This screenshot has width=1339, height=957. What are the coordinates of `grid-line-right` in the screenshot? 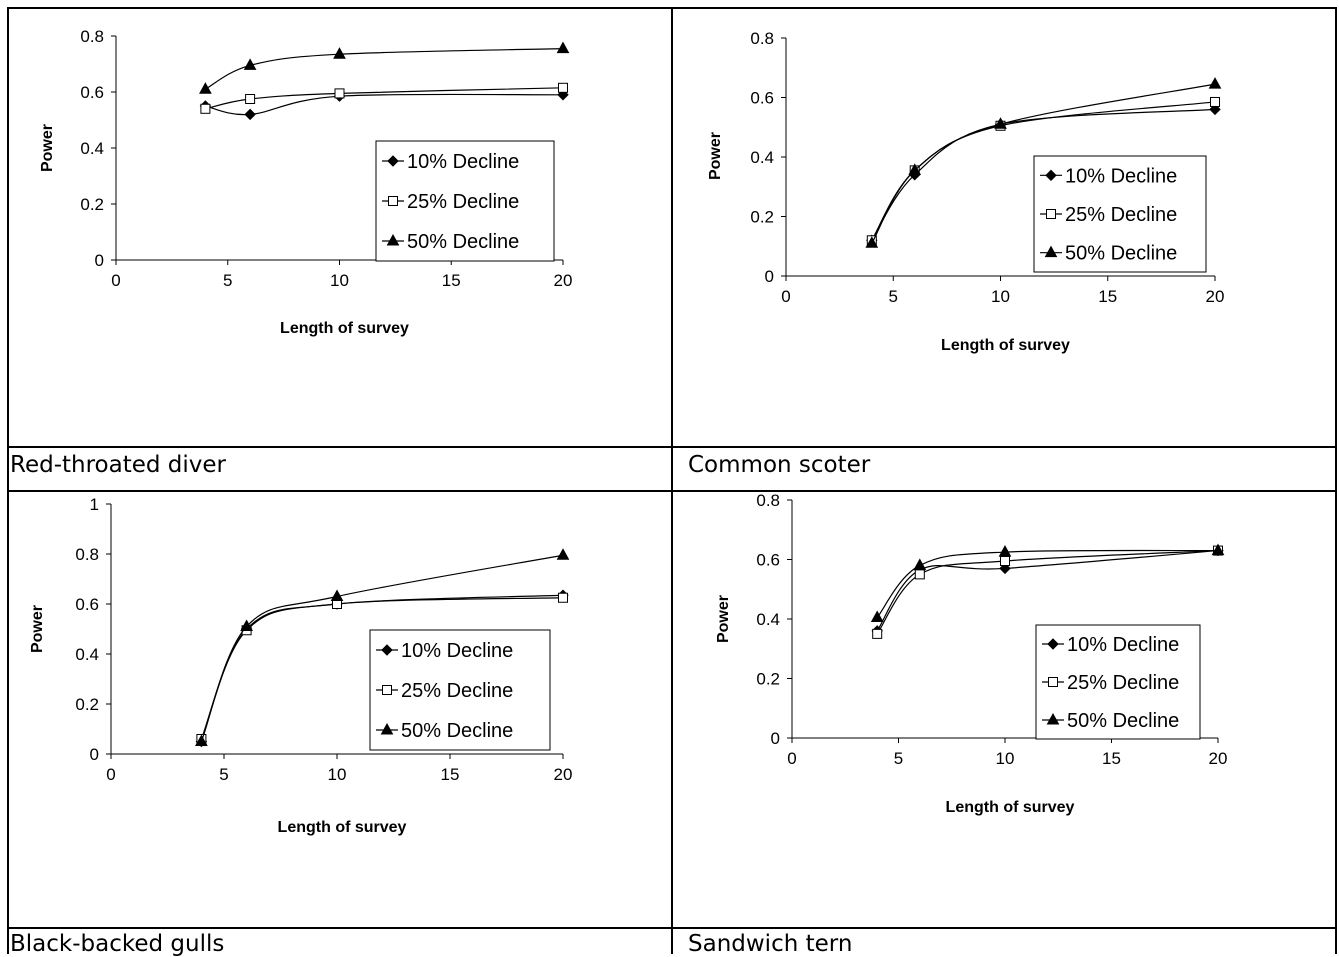 It's located at (1336, 480).